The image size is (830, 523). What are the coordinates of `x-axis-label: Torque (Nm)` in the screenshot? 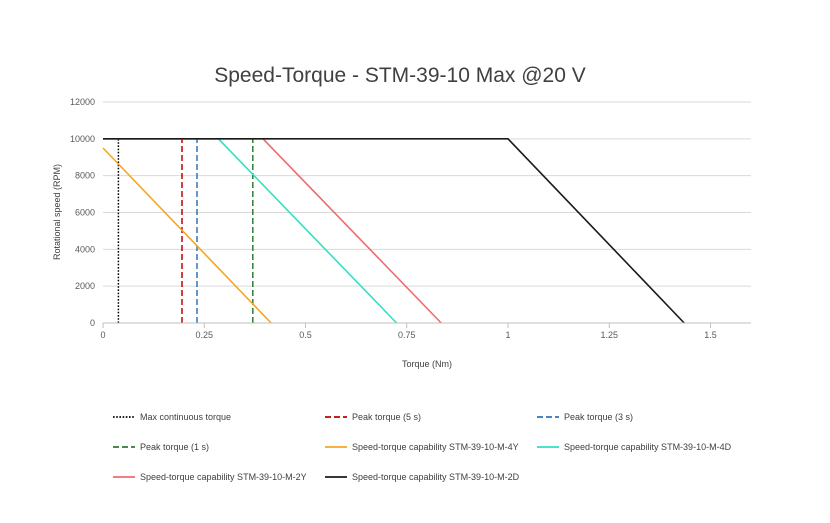 It's located at (427, 364).